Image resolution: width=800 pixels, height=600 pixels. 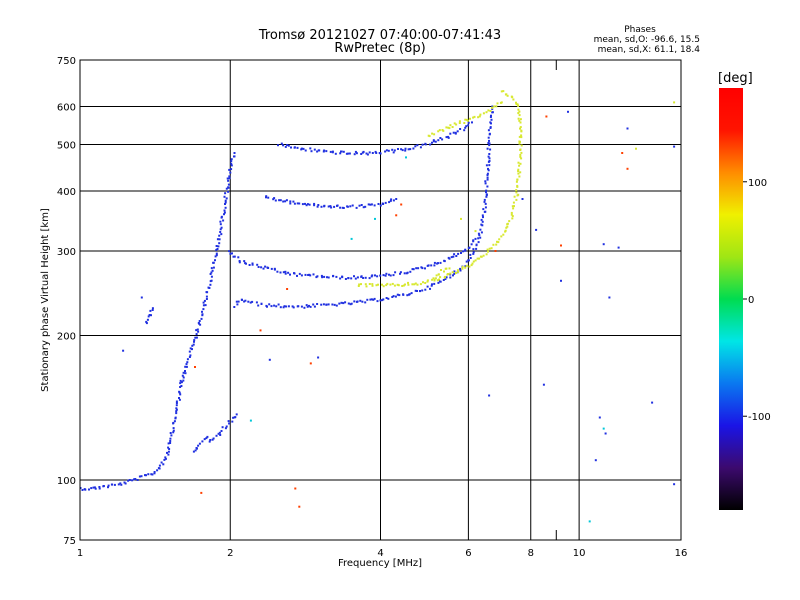 I want to click on colorbar-ticks: 100 0 -100, so click(x=757, y=300).